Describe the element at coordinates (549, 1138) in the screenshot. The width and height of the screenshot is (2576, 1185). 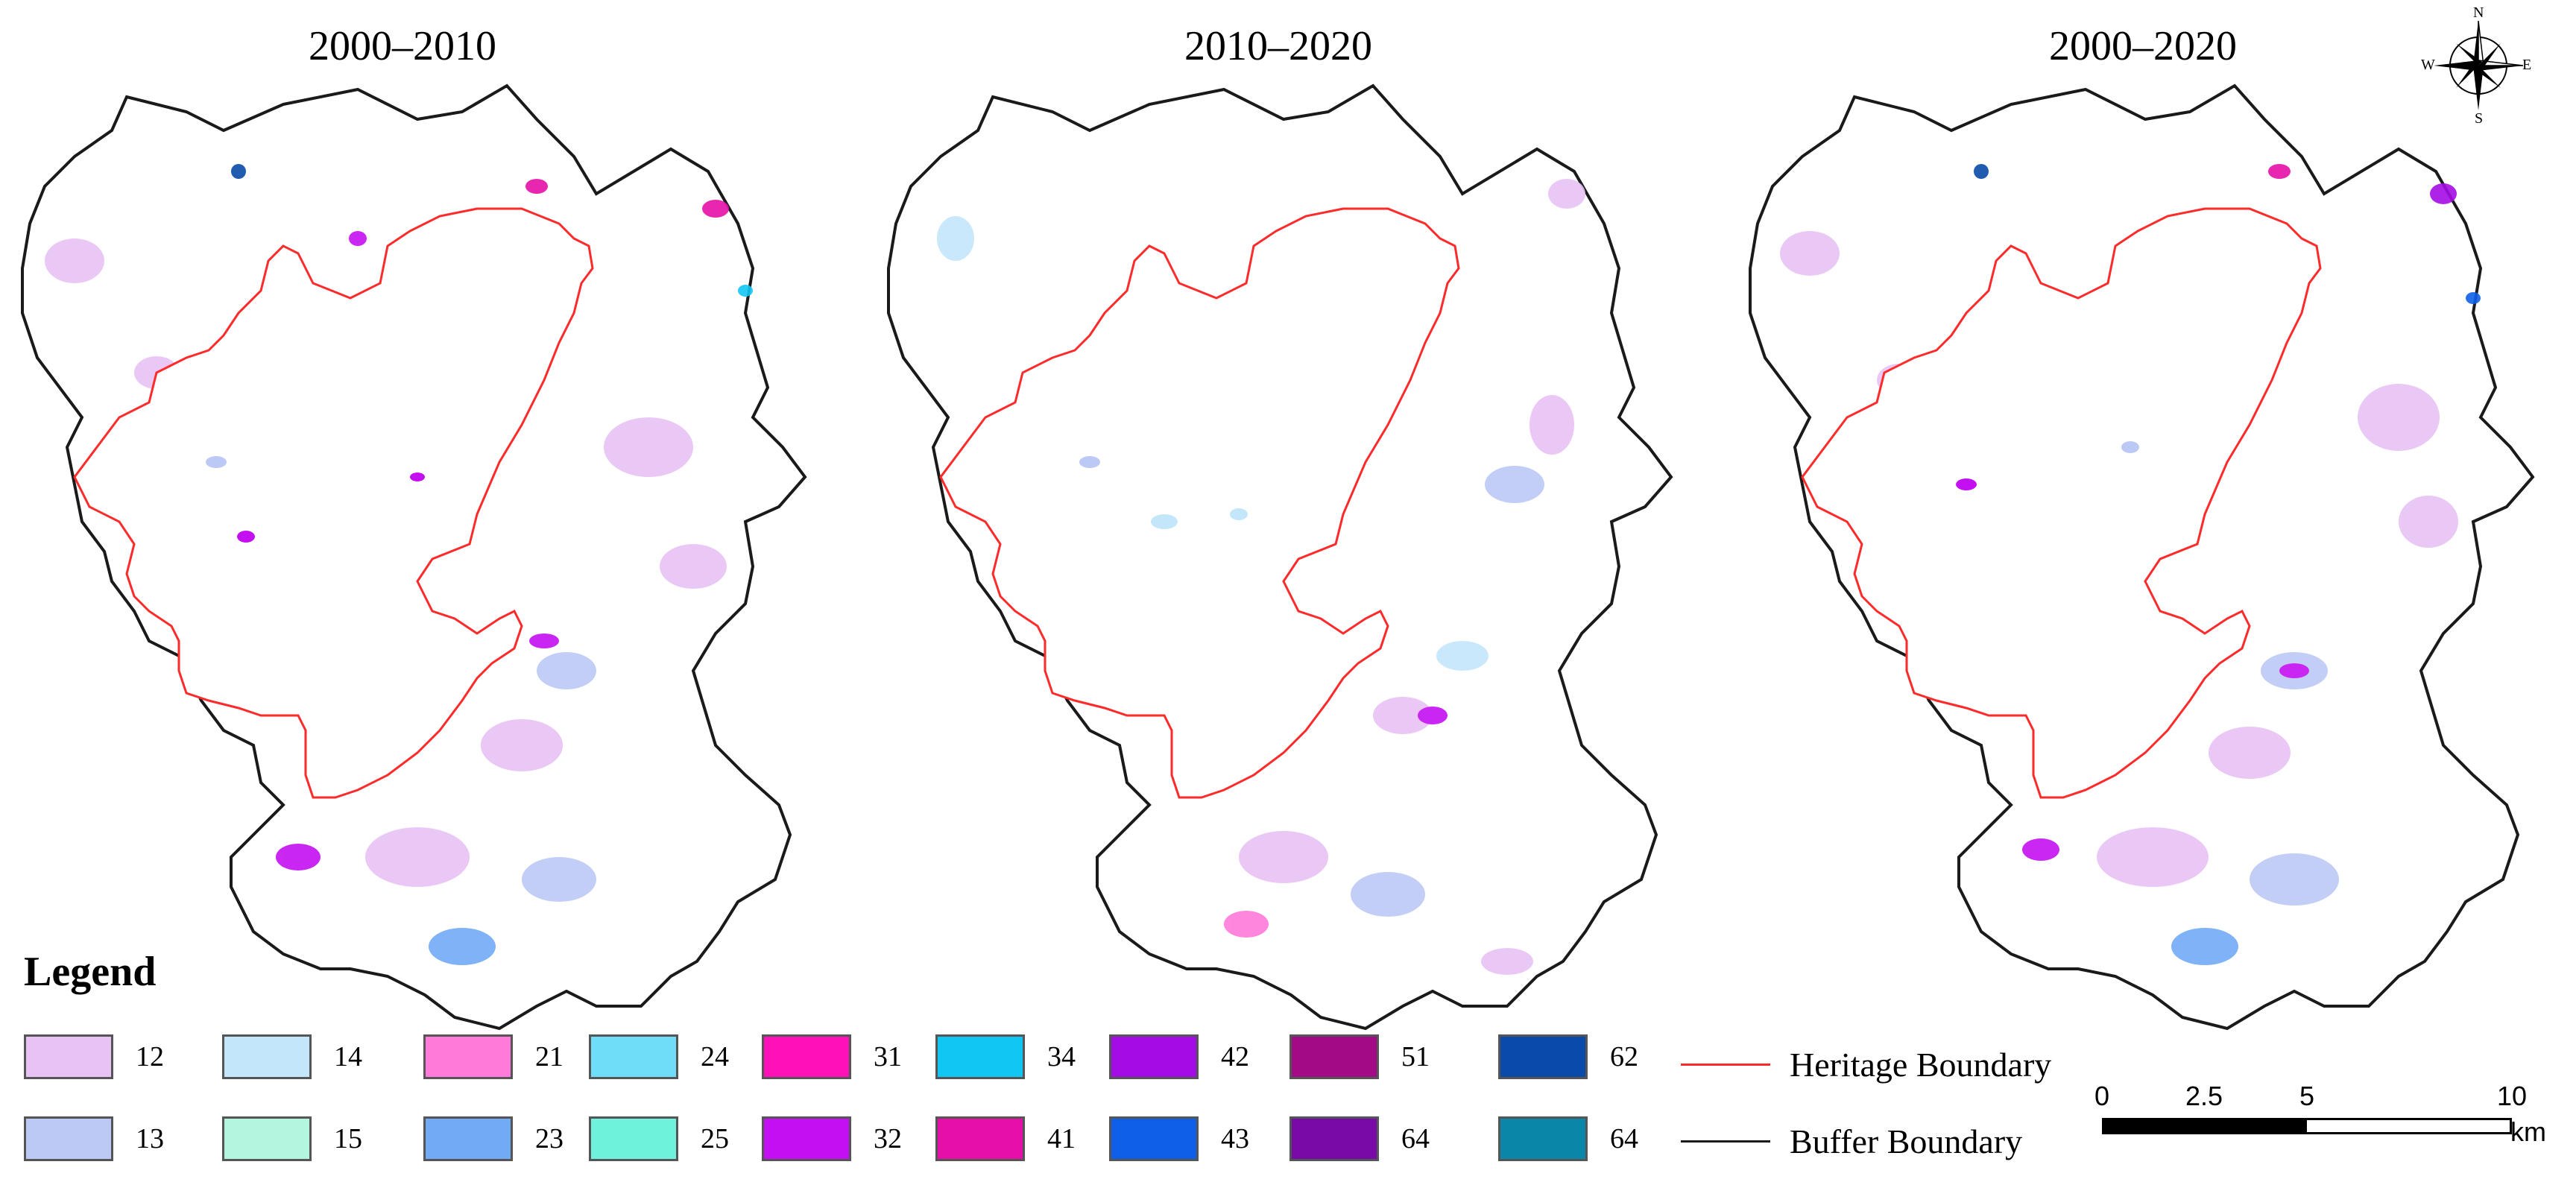
I see `legend-label: 23` at that location.